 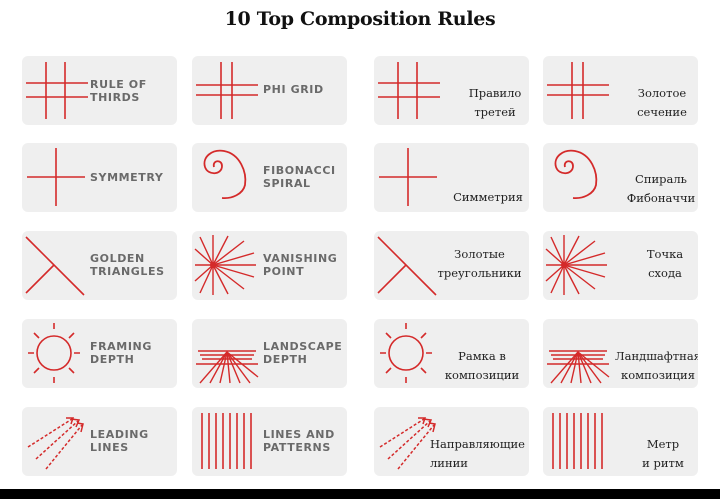 What do you see at coordinates (360, 494) in the screenshot?
I see `bottom-bar` at bounding box center [360, 494].